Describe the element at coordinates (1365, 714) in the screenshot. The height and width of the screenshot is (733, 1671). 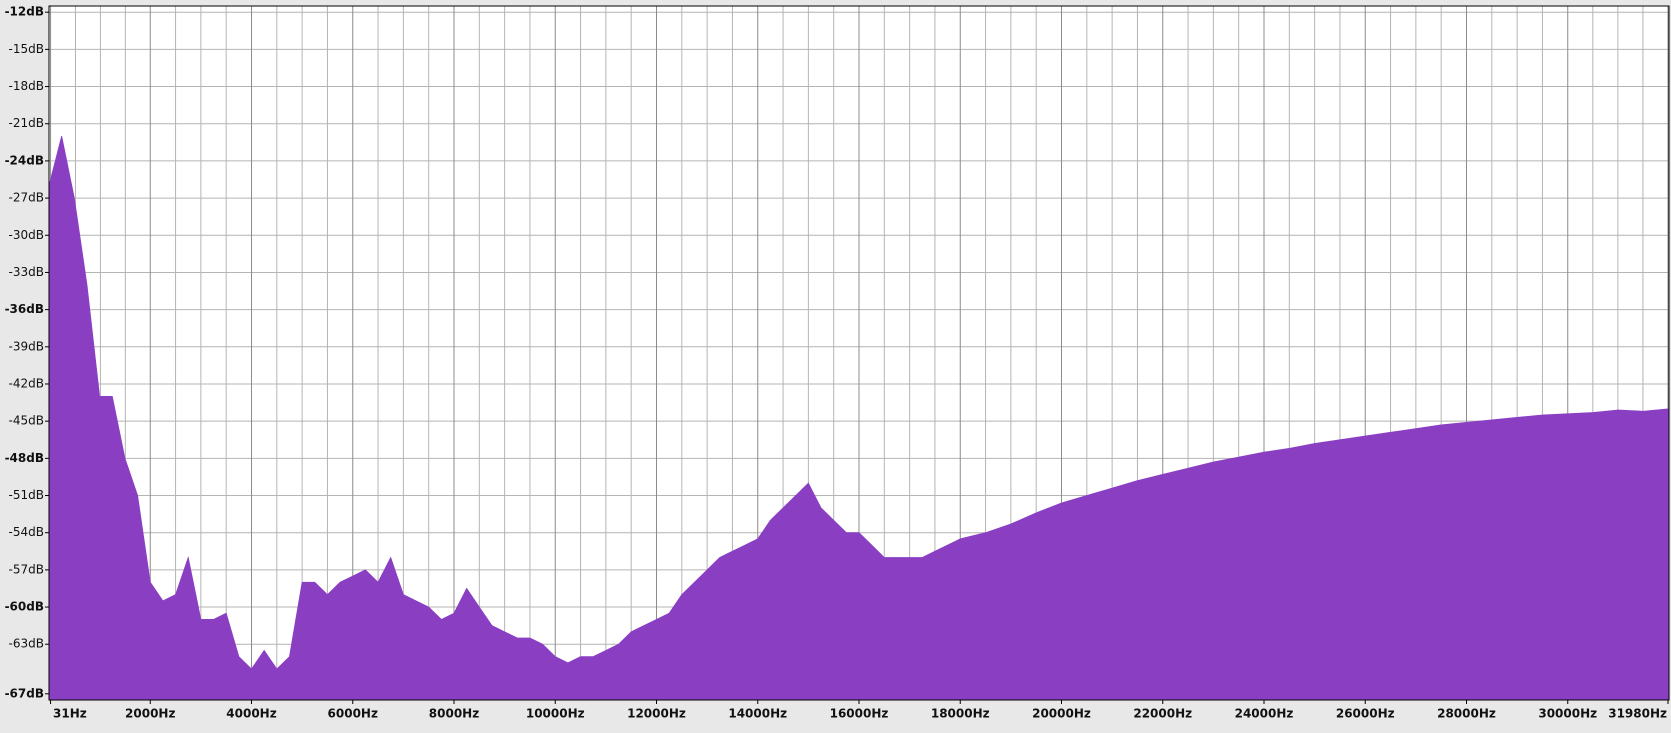
I see `x-tick-label: 26000Hz` at that location.